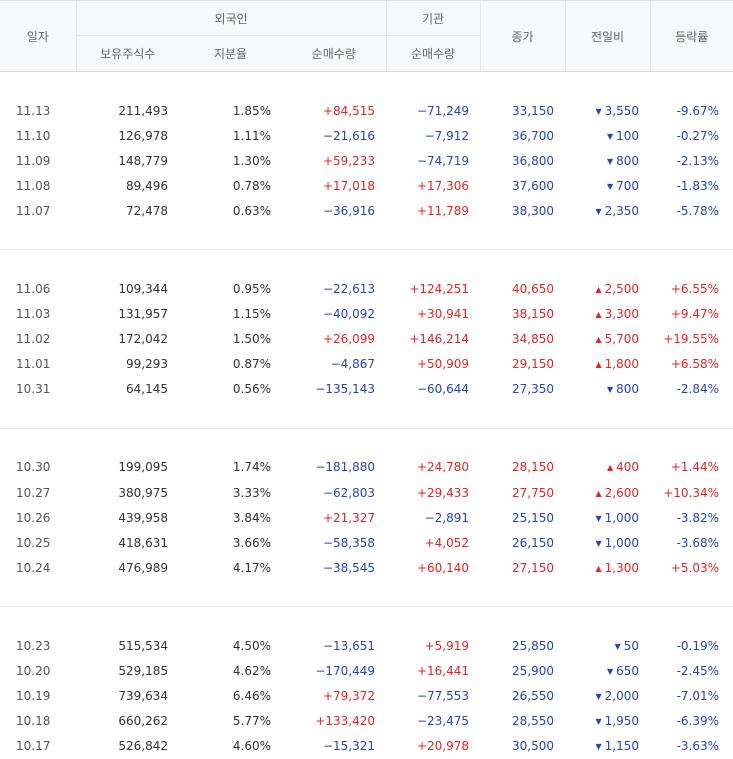  Describe the element at coordinates (251, 185) in the screenshot. I see `row-share-ratio: 0.78%` at that location.